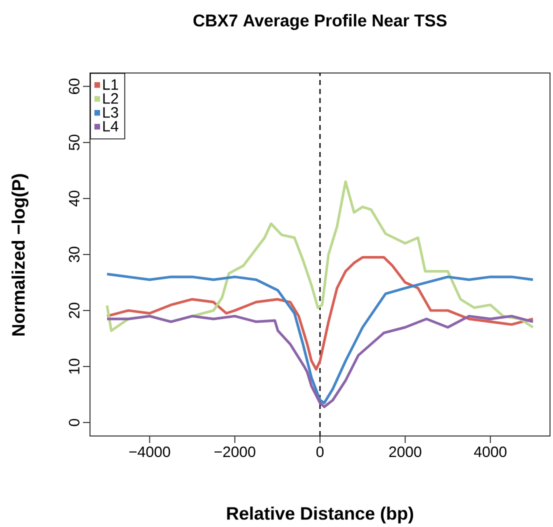  What do you see at coordinates (235, 452) in the screenshot?
I see `x-tick-label: −2000` at bounding box center [235, 452].